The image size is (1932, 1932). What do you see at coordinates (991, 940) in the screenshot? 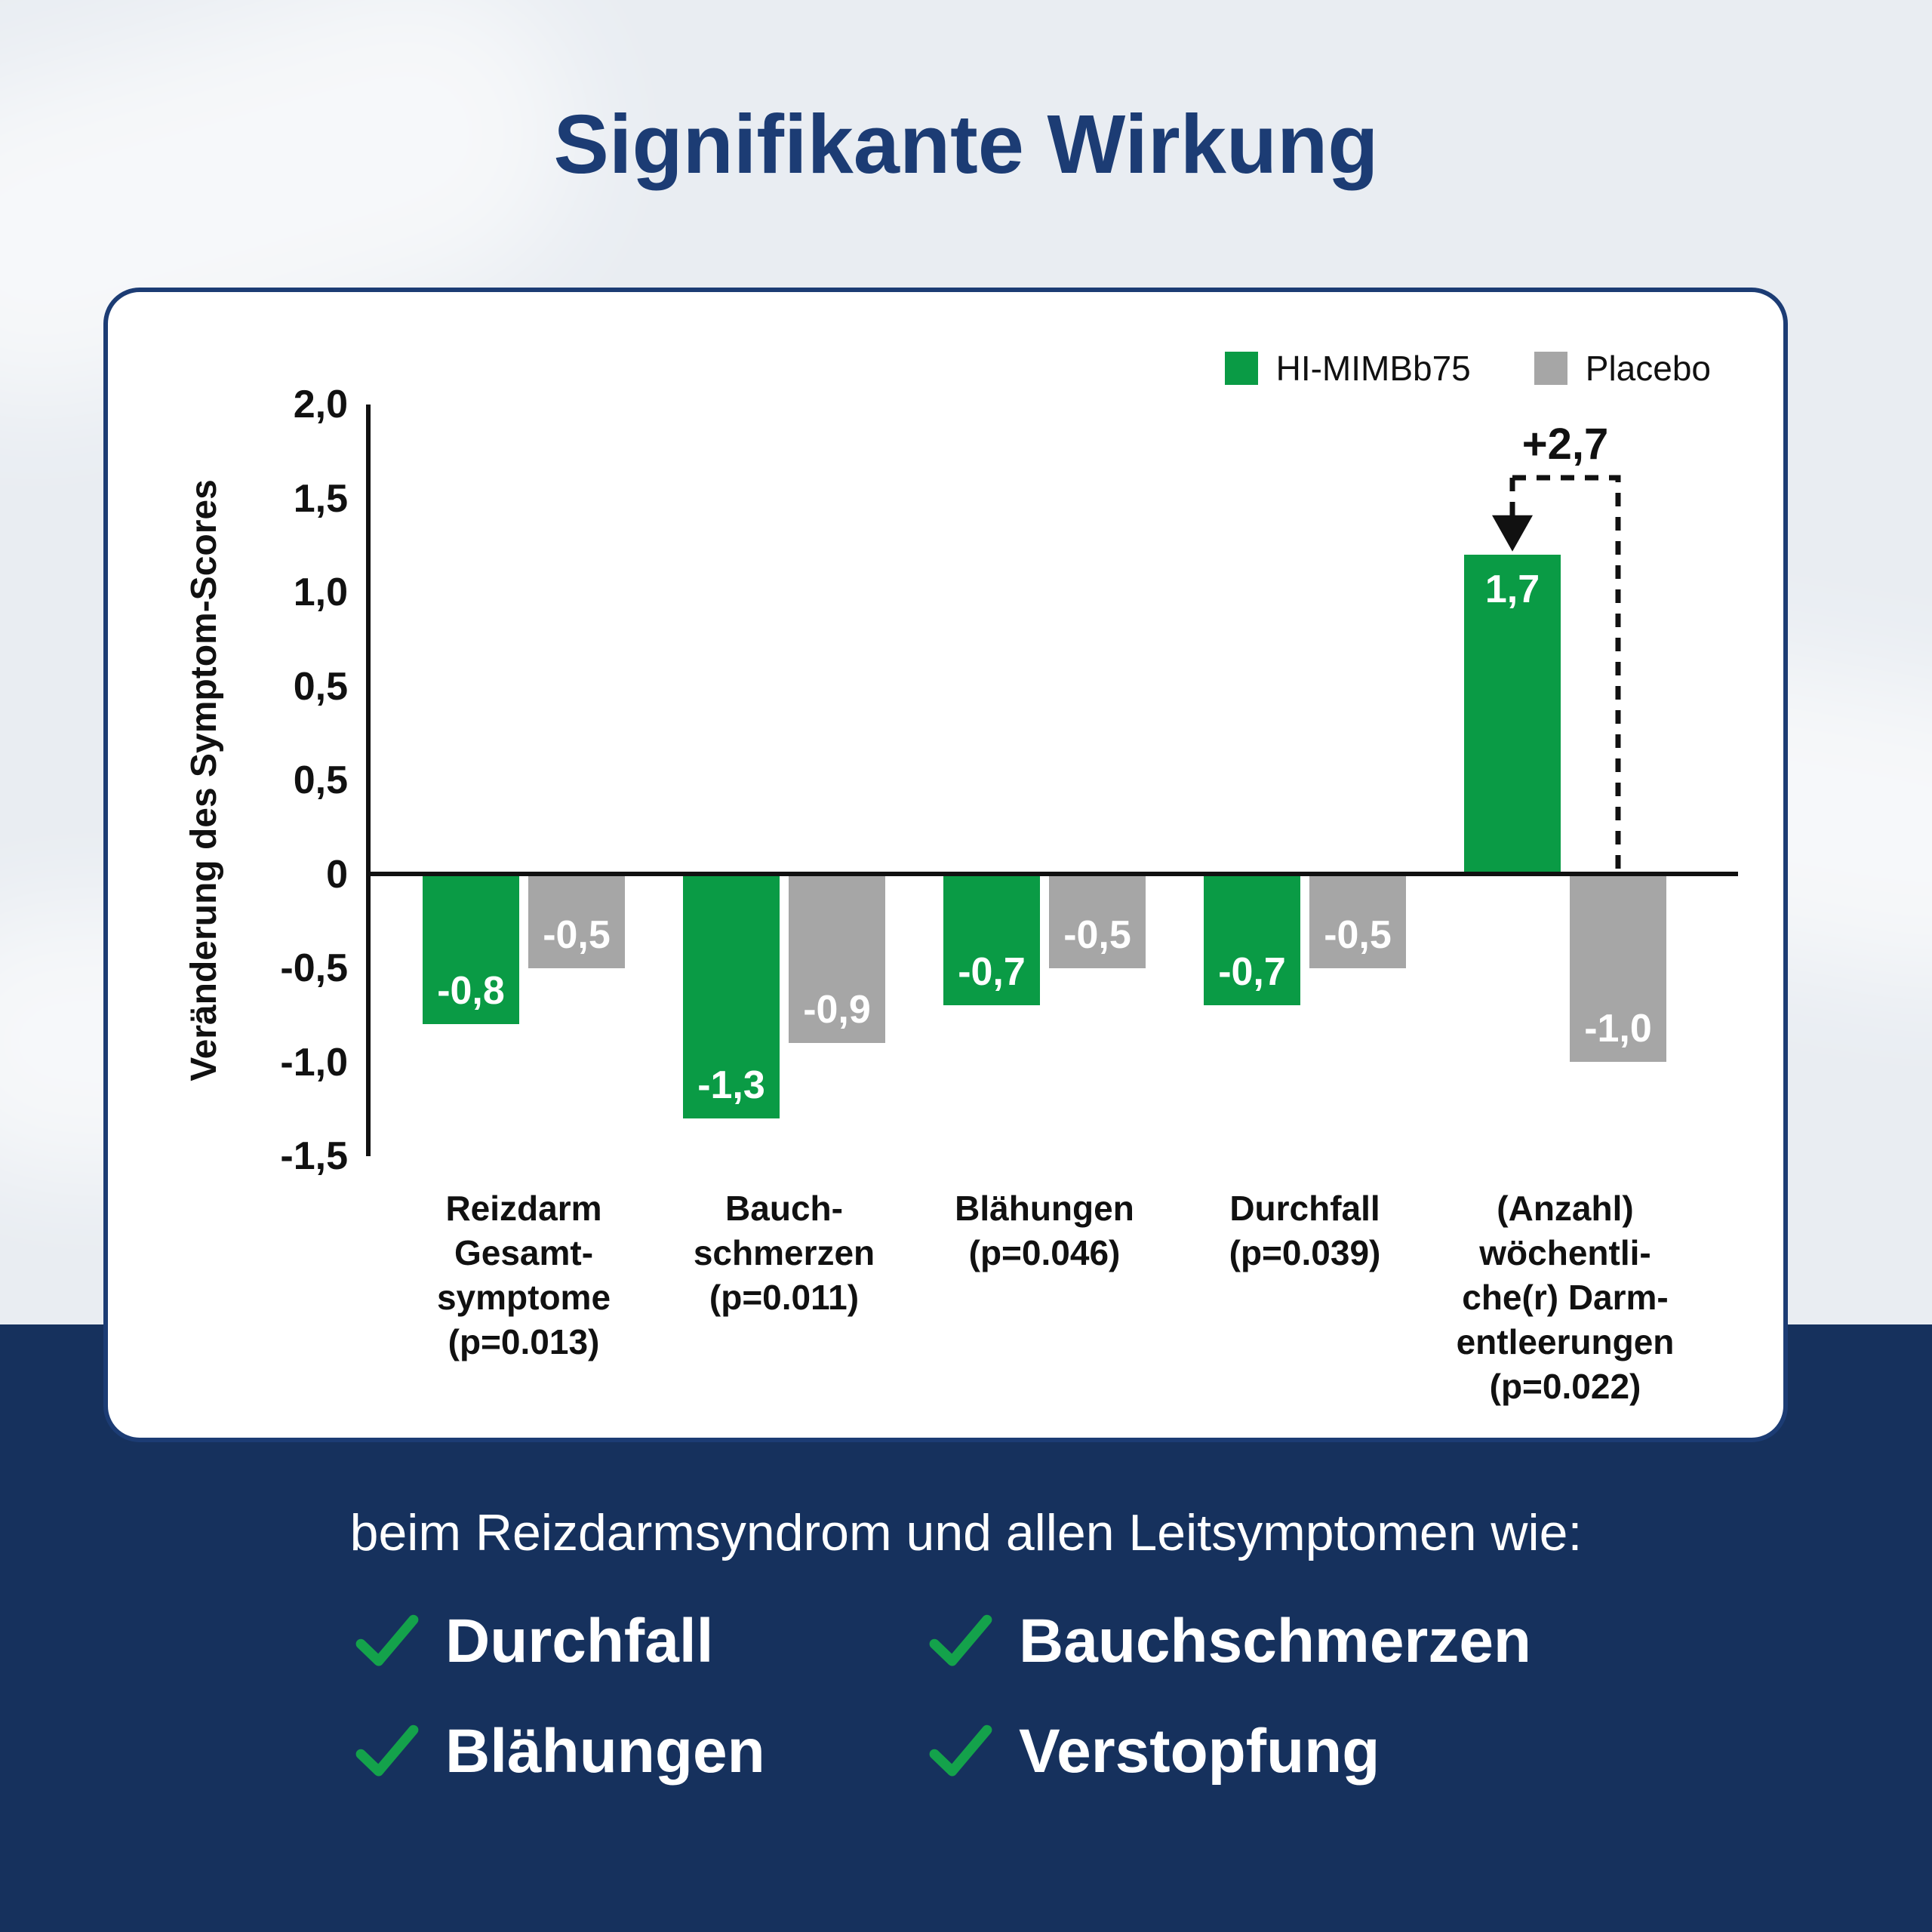
I see `bar-hi-mimbb75-2: -0,7` at bounding box center [991, 940].